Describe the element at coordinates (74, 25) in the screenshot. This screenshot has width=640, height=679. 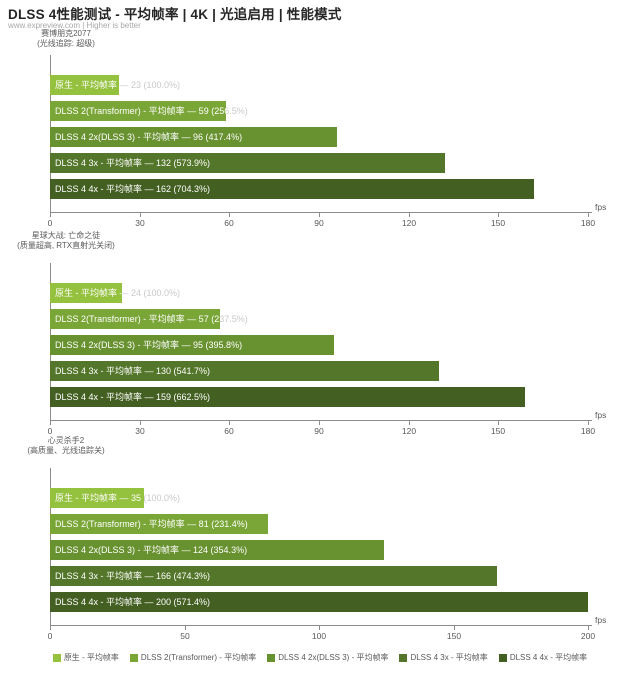
I see `source-watermark: www.expreview.com | Higher is better` at that location.